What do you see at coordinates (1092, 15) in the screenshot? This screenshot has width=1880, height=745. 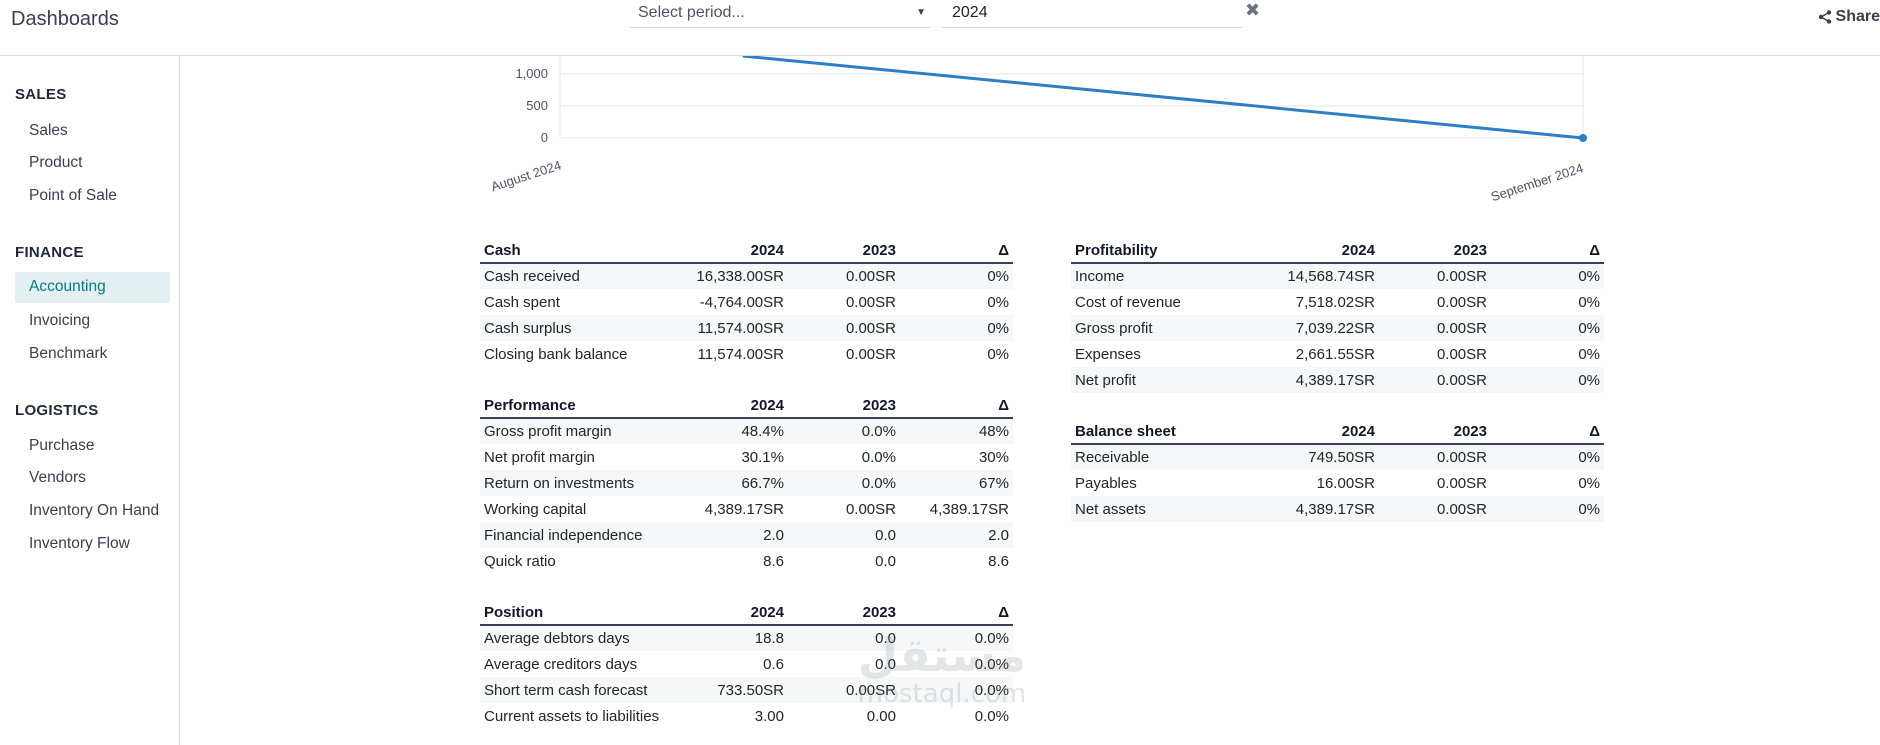 I see `year-filter-input: 2024` at bounding box center [1092, 15].